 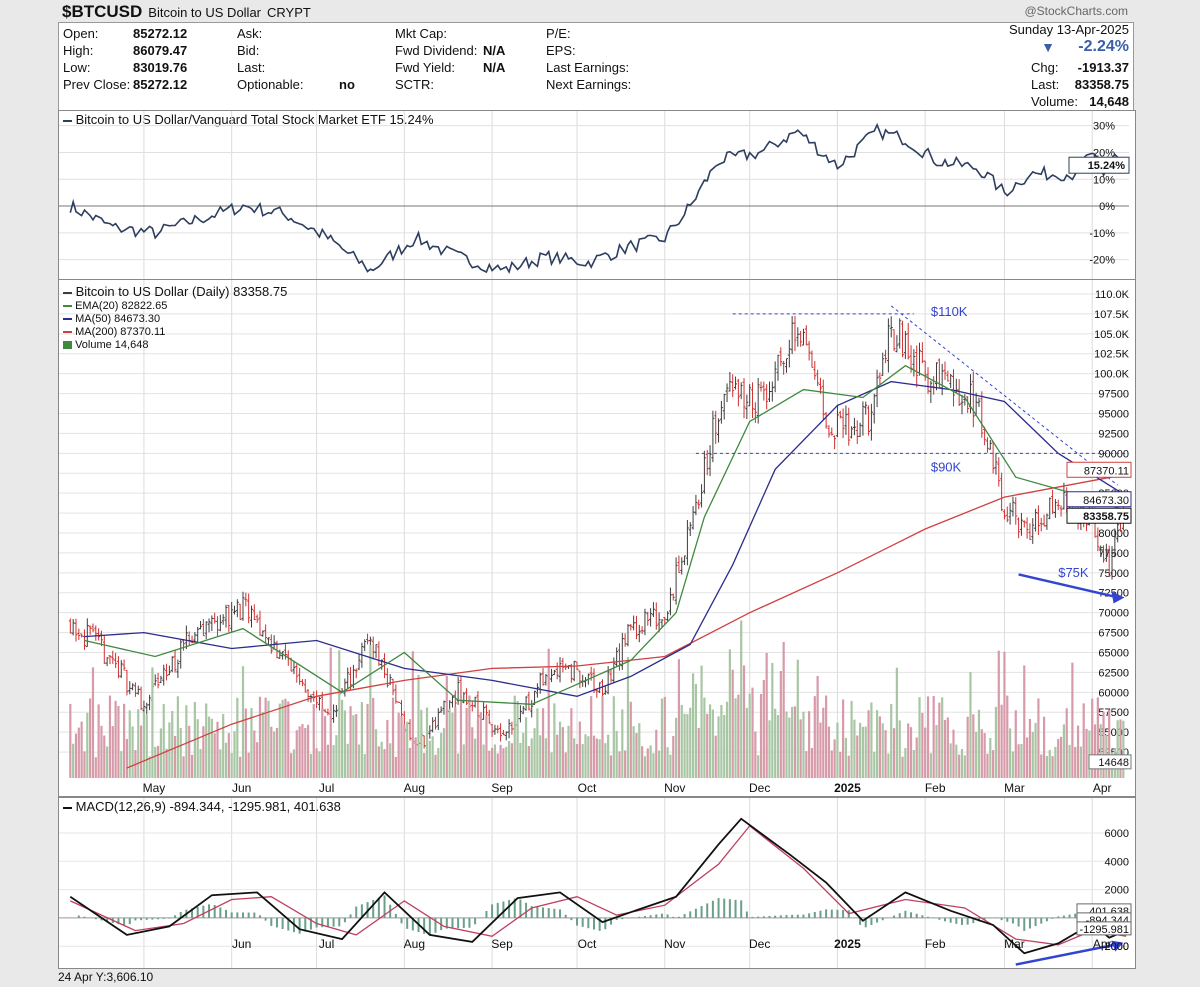 I want to click on price-axis-tick: 80000, so click(x=1113, y=534).